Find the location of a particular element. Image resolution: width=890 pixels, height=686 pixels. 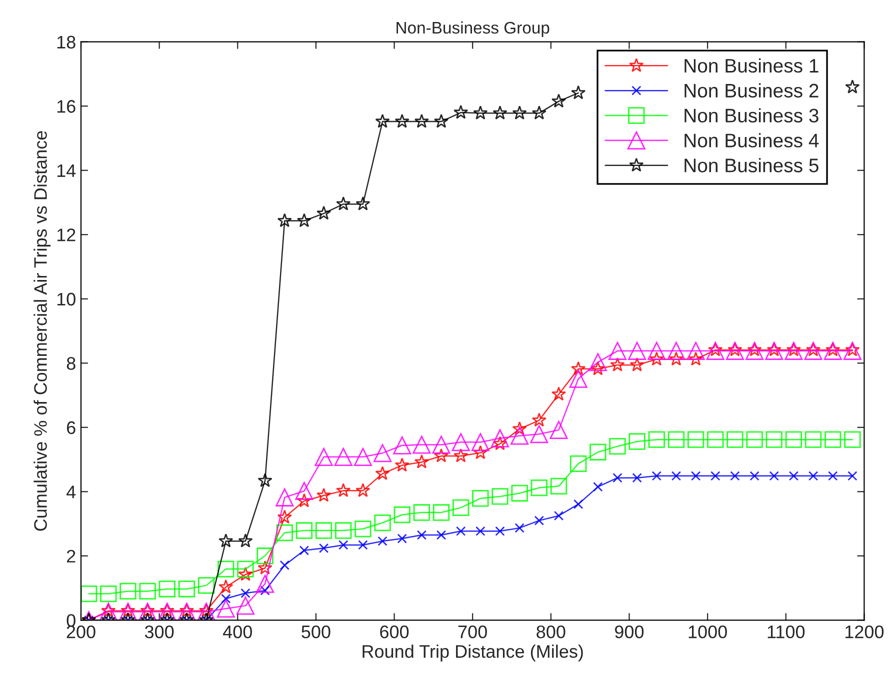

legend-label: Non Business 4 is located at coordinates (751, 140).